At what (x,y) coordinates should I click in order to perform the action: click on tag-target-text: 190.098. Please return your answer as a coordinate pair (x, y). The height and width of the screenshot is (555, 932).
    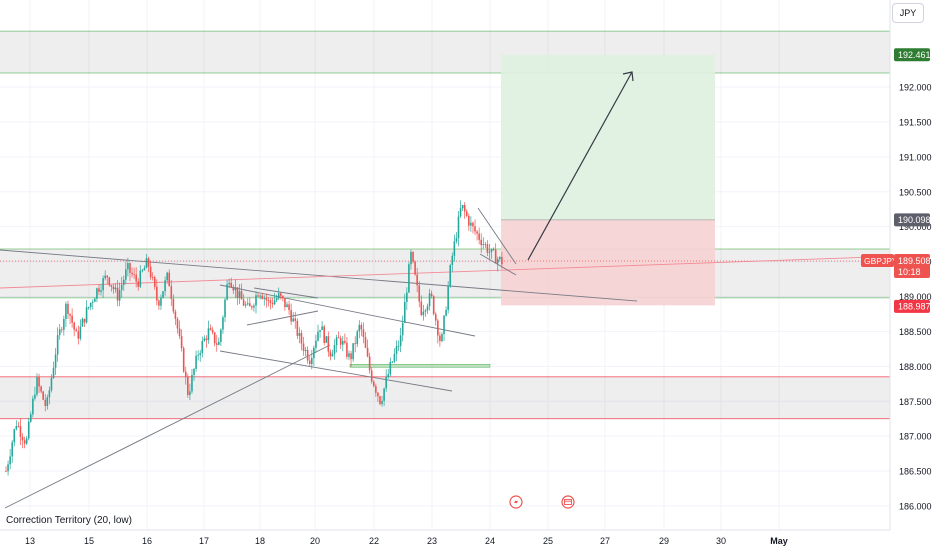
    Looking at the image, I should click on (914, 220).